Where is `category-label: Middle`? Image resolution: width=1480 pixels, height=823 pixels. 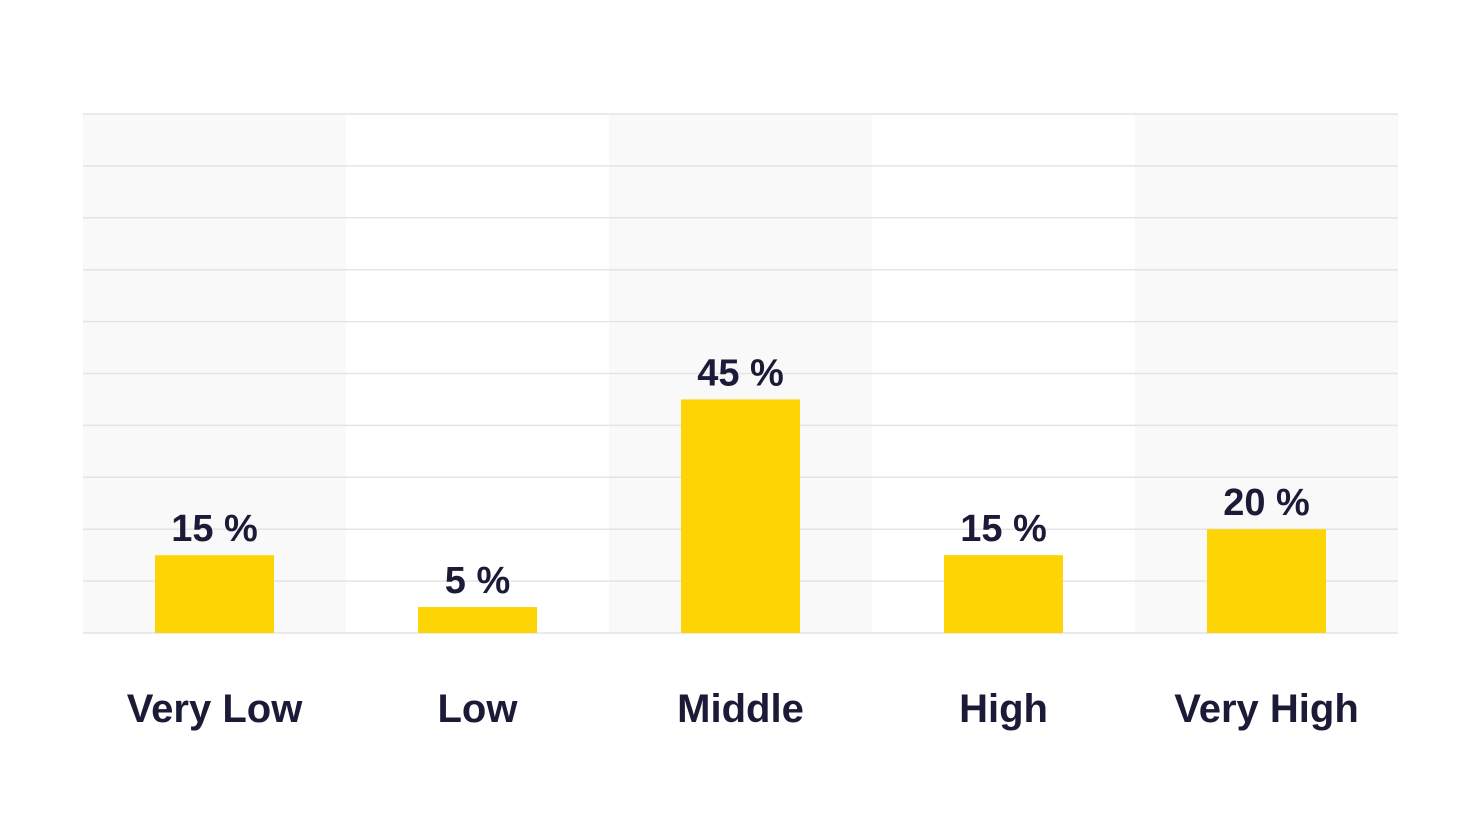
category-label: Middle is located at coordinates (740, 709).